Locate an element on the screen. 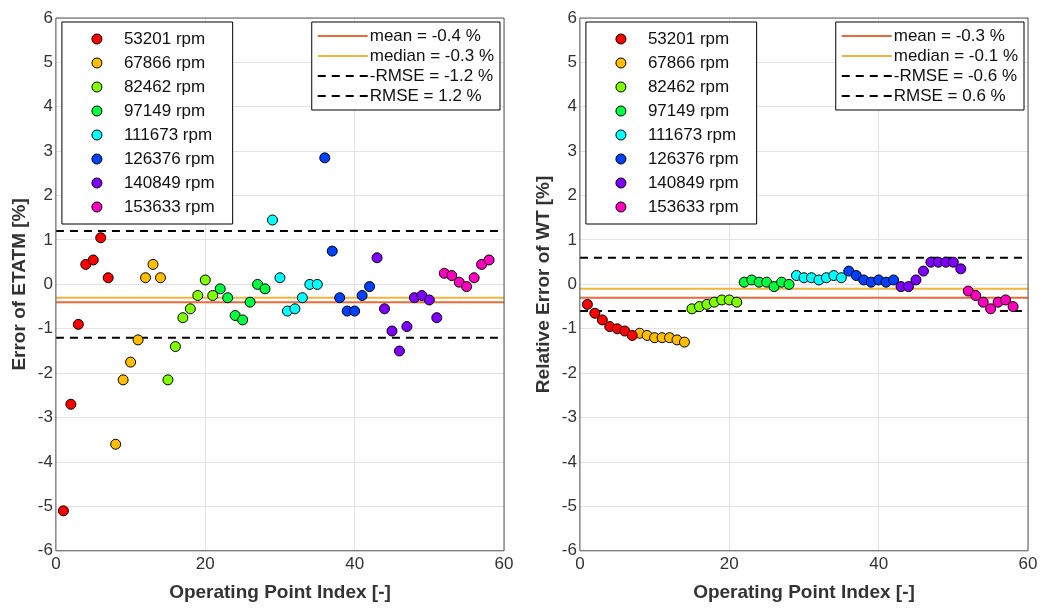  legend-label: median = -0.3 % is located at coordinates (431, 55).